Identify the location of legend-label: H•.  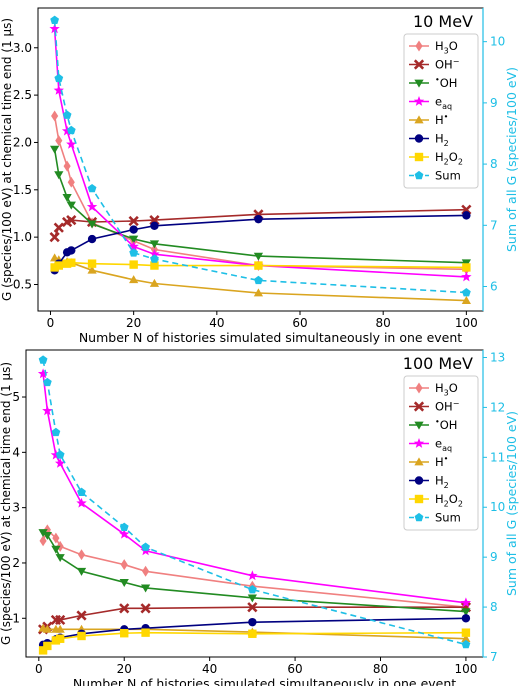
(441, 120).